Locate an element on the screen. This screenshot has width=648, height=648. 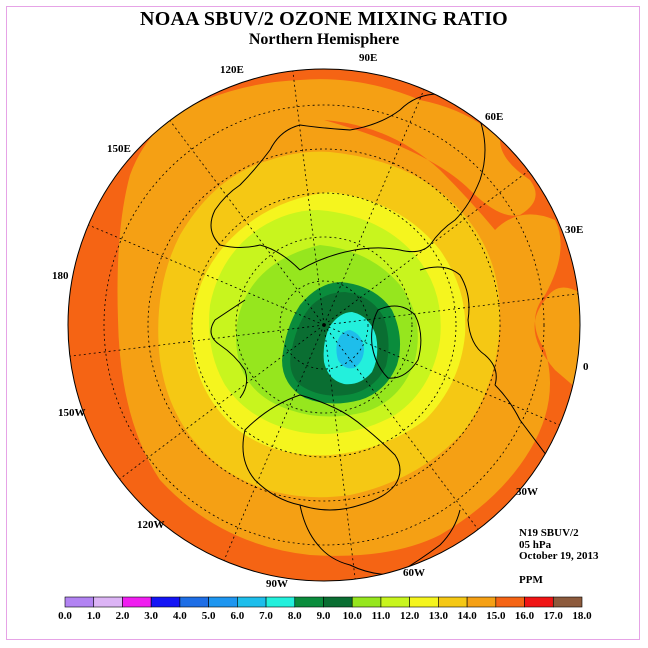
colorbar-tick-label: 7.0 is located at coordinates (266, 616).